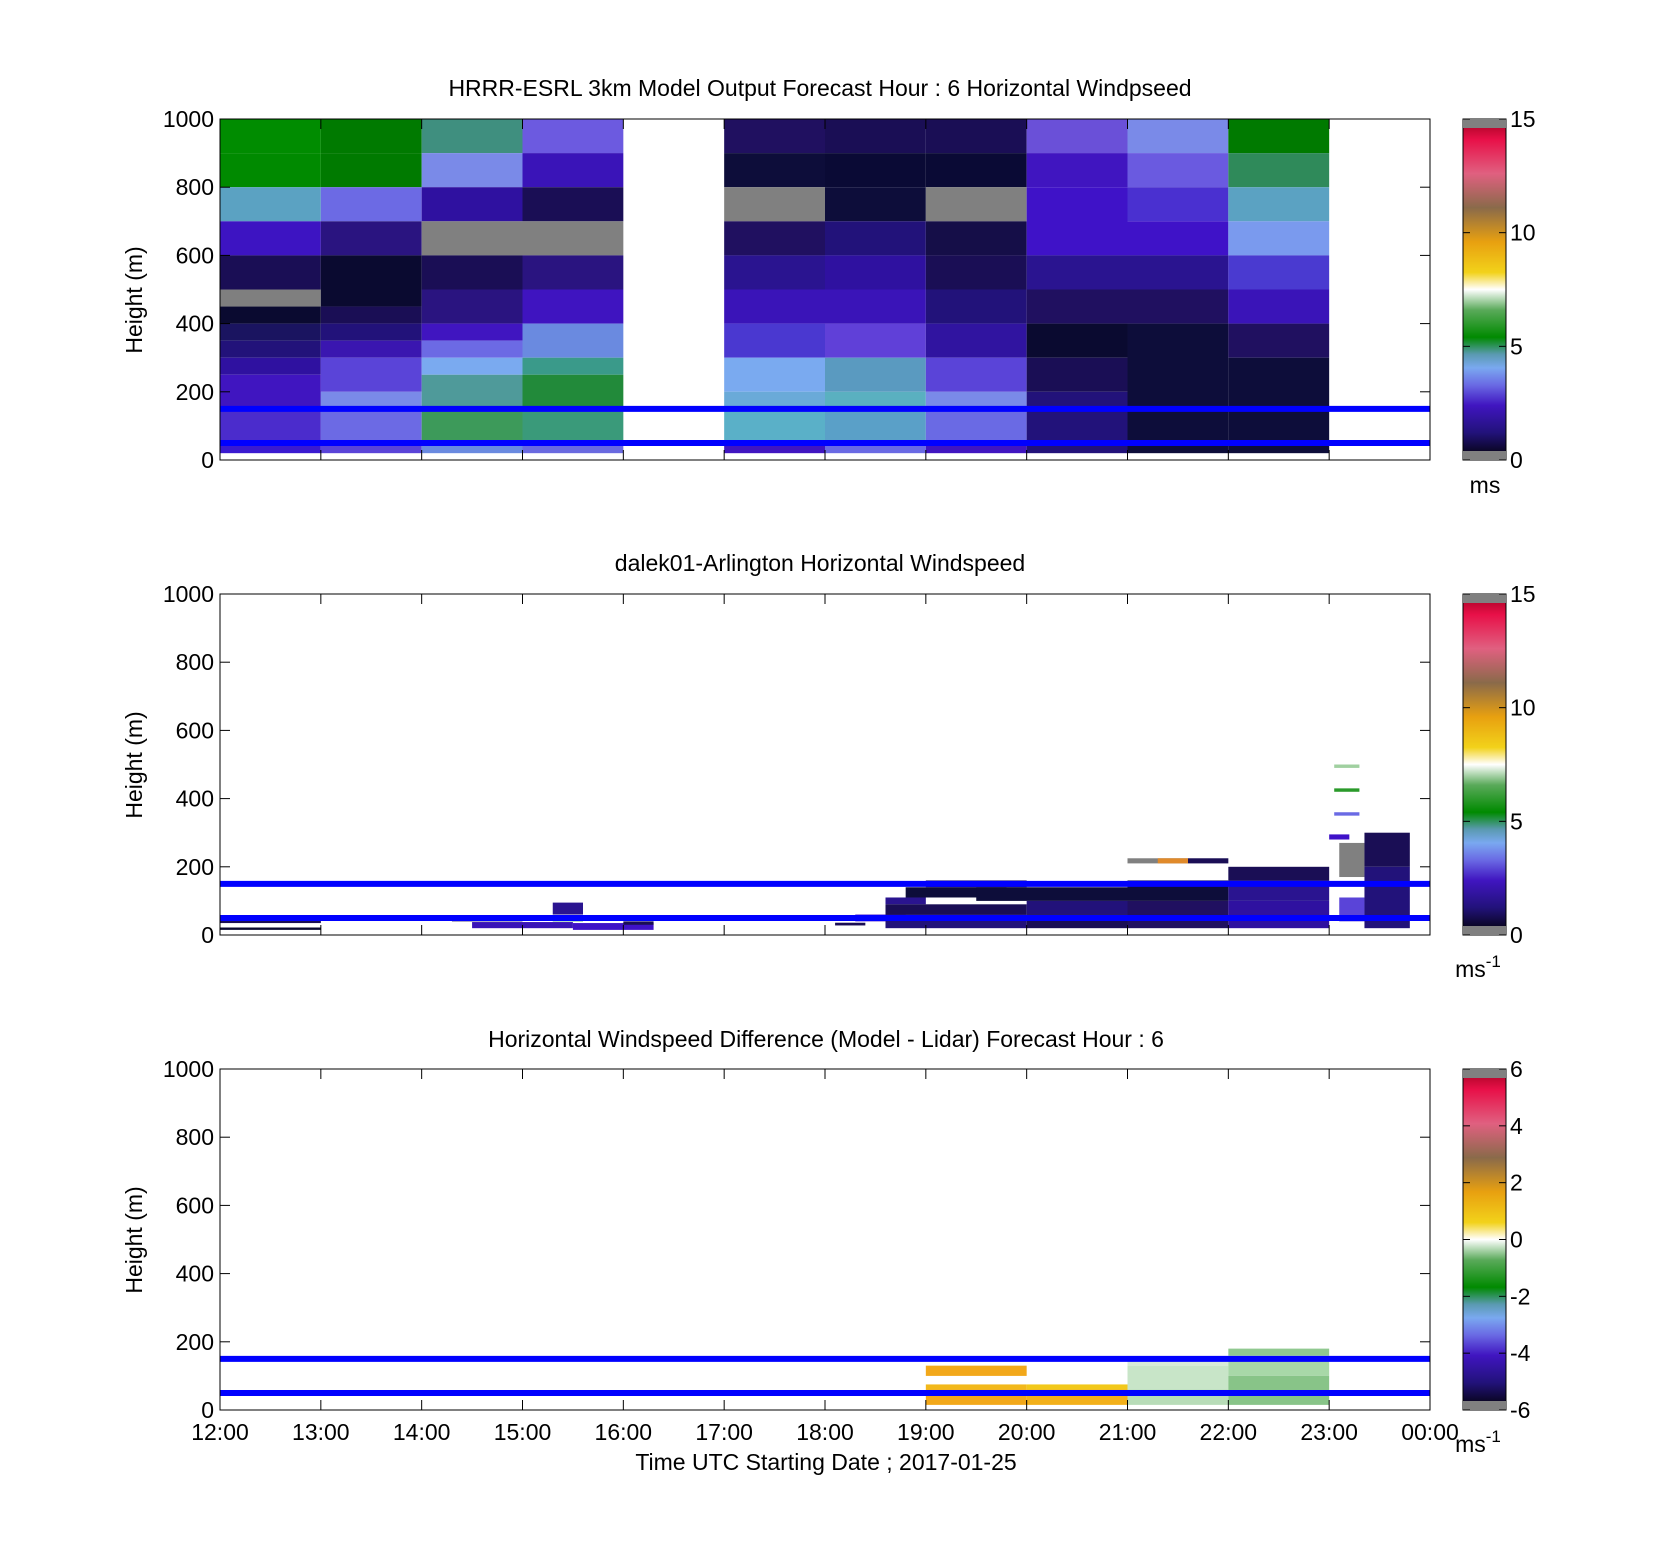 The height and width of the screenshot is (1561, 1680). Describe the element at coordinates (1493, 1256) in the screenshot. I see `colorbar: -6 -4 -2 0 2 4 6 ms-1` at that location.